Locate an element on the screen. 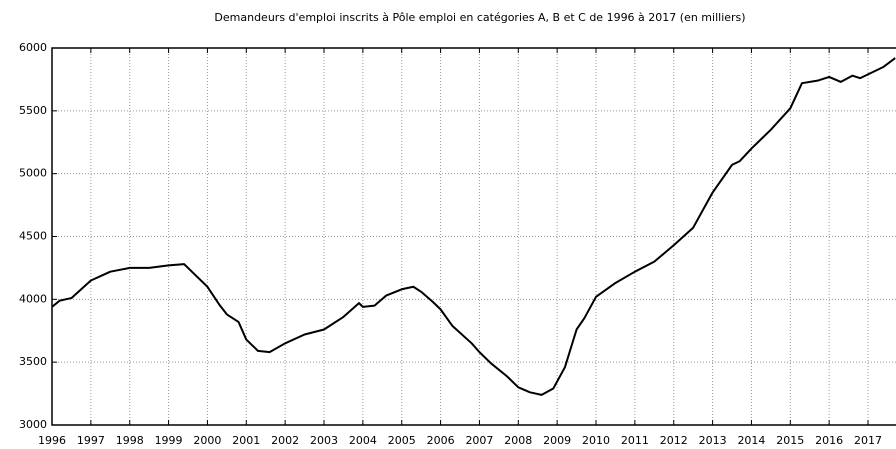  x-tick-label: 2003 is located at coordinates (324, 440).